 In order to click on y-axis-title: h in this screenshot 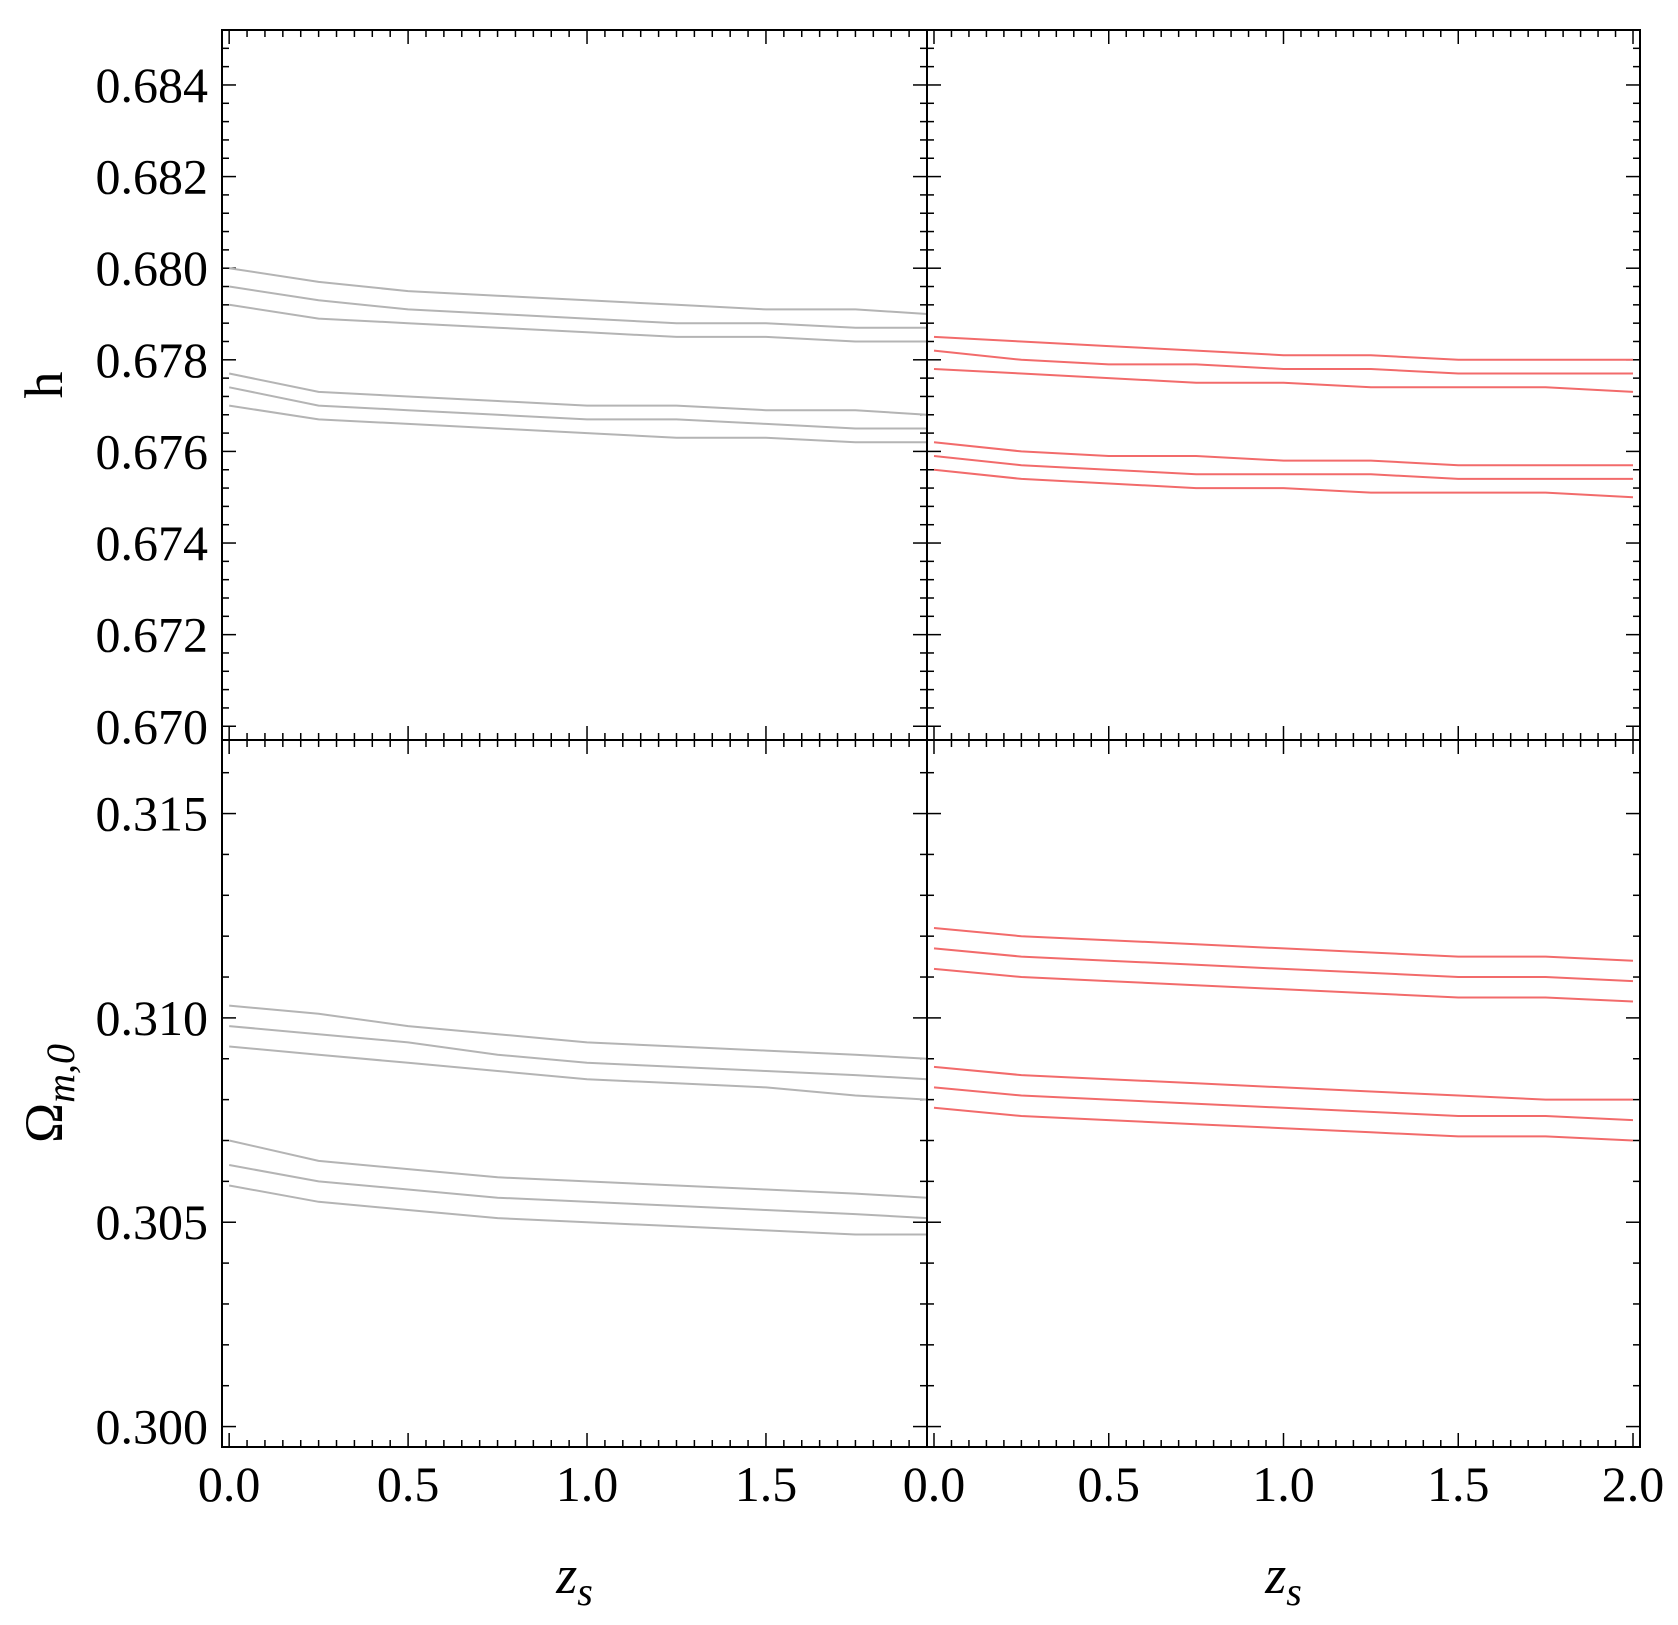, I will do `click(44, 385)`.